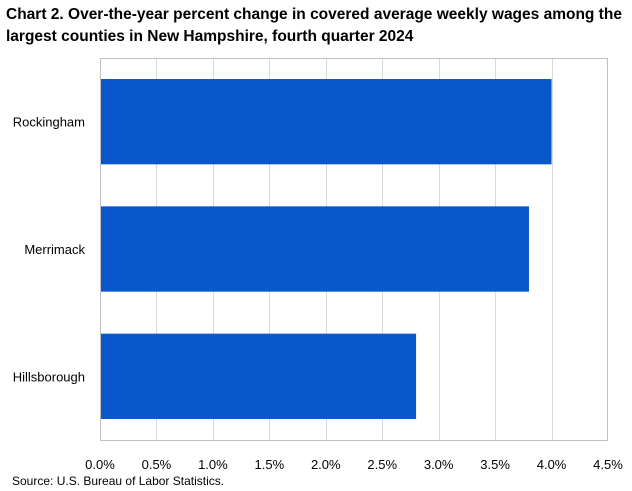  What do you see at coordinates (118, 481) in the screenshot?
I see `source-note: Source: U.S. Bureau of Labor Statistics.` at bounding box center [118, 481].